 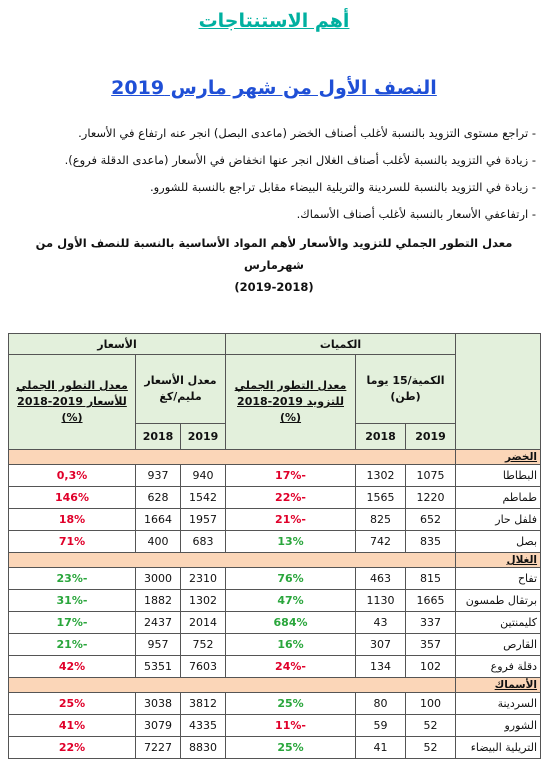 I want to click on cell: 463, so click(x=381, y=578).